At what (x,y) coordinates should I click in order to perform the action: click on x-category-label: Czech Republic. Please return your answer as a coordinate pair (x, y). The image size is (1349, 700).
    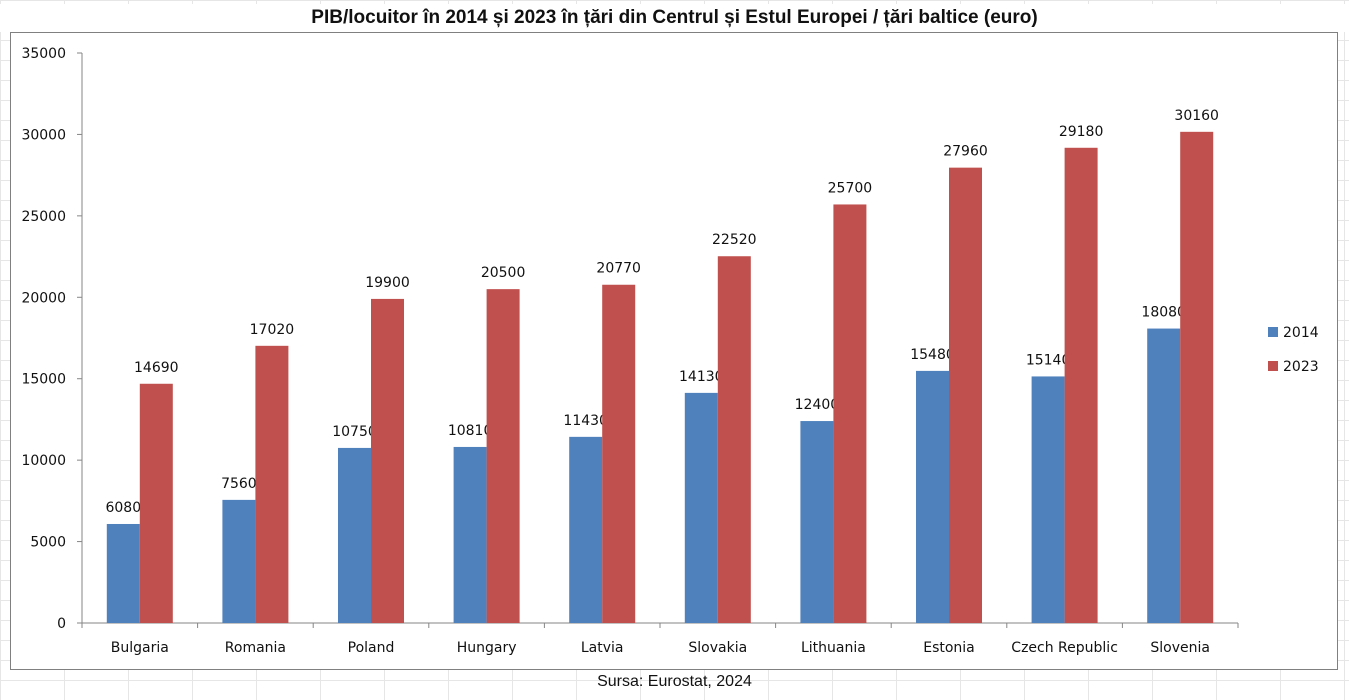
    Looking at the image, I should click on (1064, 648).